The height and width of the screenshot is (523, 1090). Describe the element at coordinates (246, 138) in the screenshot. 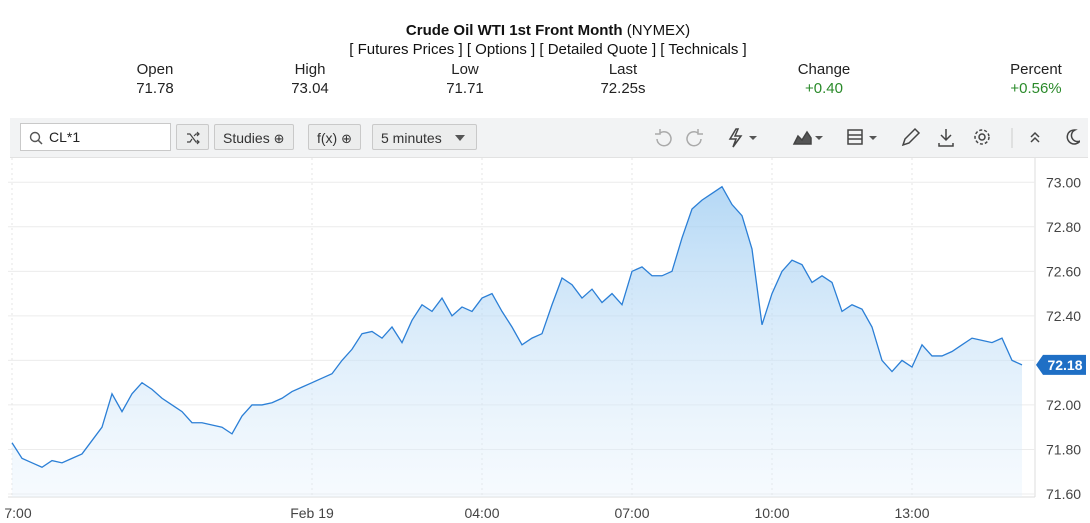

I see `studies-label: Studies` at that location.